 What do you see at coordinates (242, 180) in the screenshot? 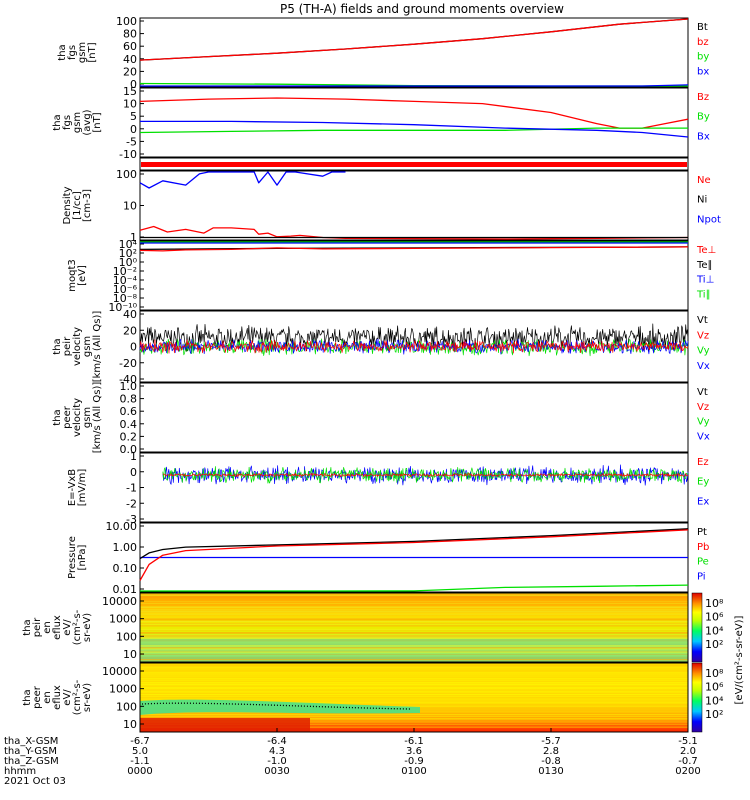
I see `series-Npot` at bounding box center [242, 180].